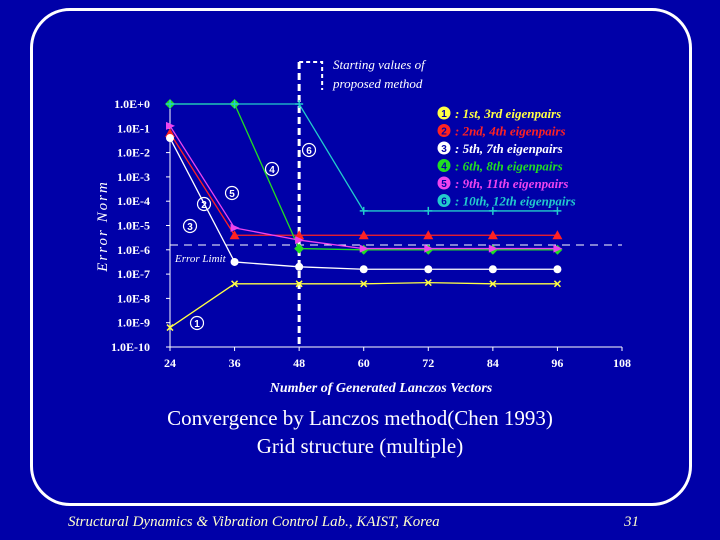 The height and width of the screenshot is (540, 720). Describe the element at coordinates (200, 259) in the screenshot. I see `error-limit-label: Error Limit` at that location.